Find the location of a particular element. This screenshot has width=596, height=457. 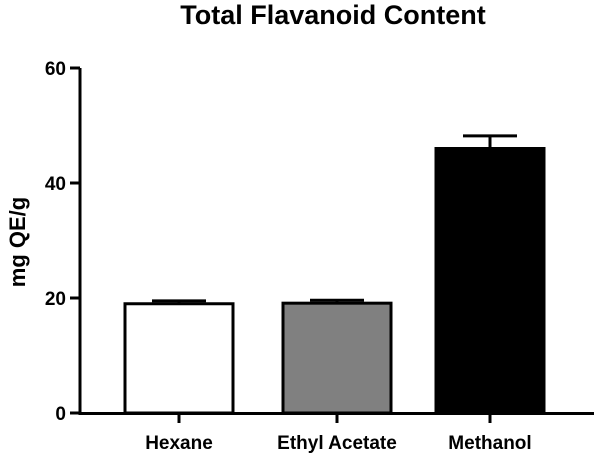

x-labels-group: Hexane Ethyl Acetate Methanol is located at coordinates (338, 433).